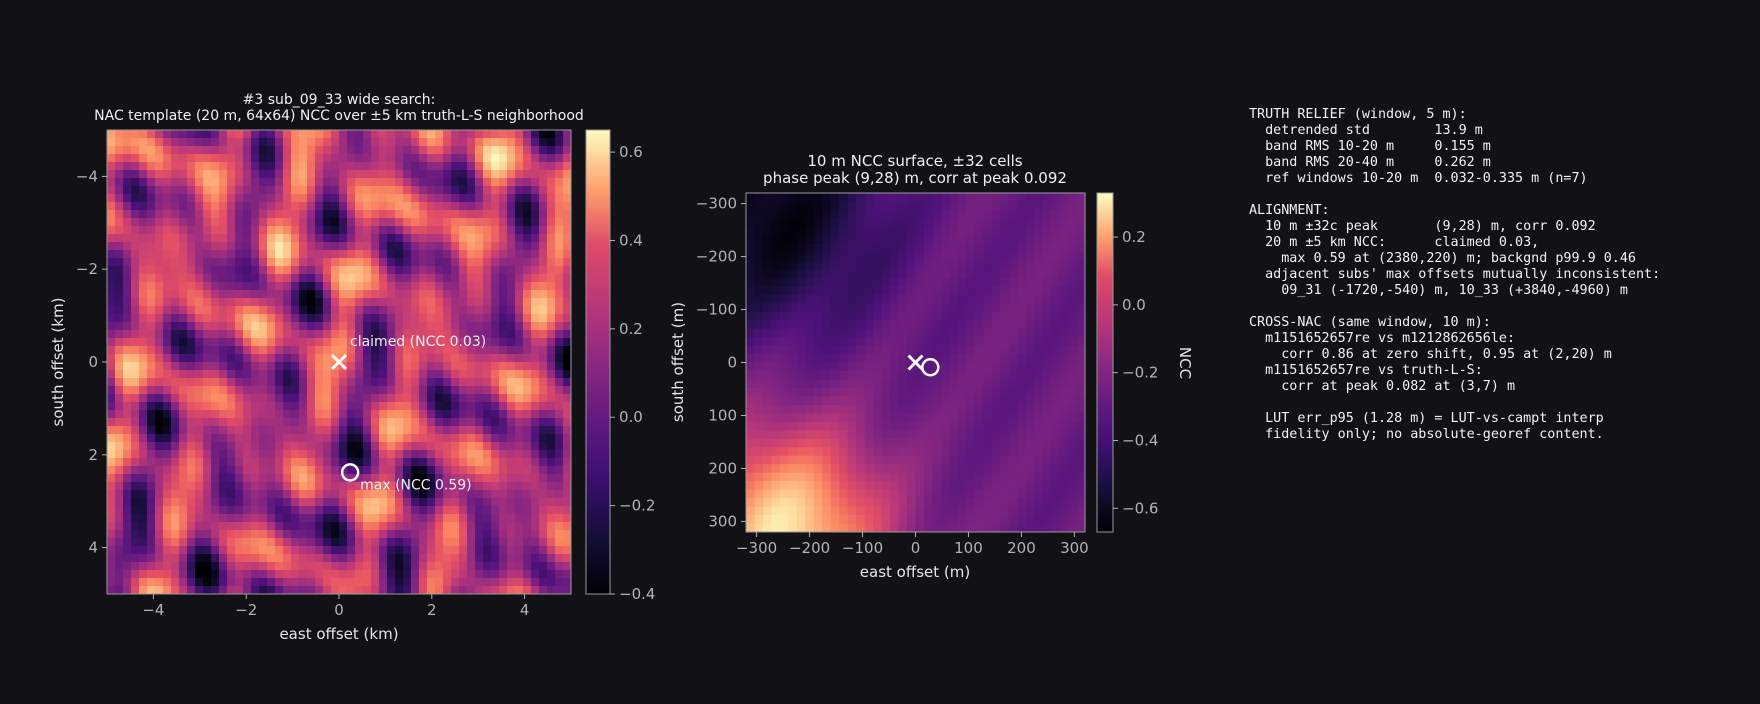 The height and width of the screenshot is (704, 1760). I want to click on y-tick-label: 300, so click(722, 521).